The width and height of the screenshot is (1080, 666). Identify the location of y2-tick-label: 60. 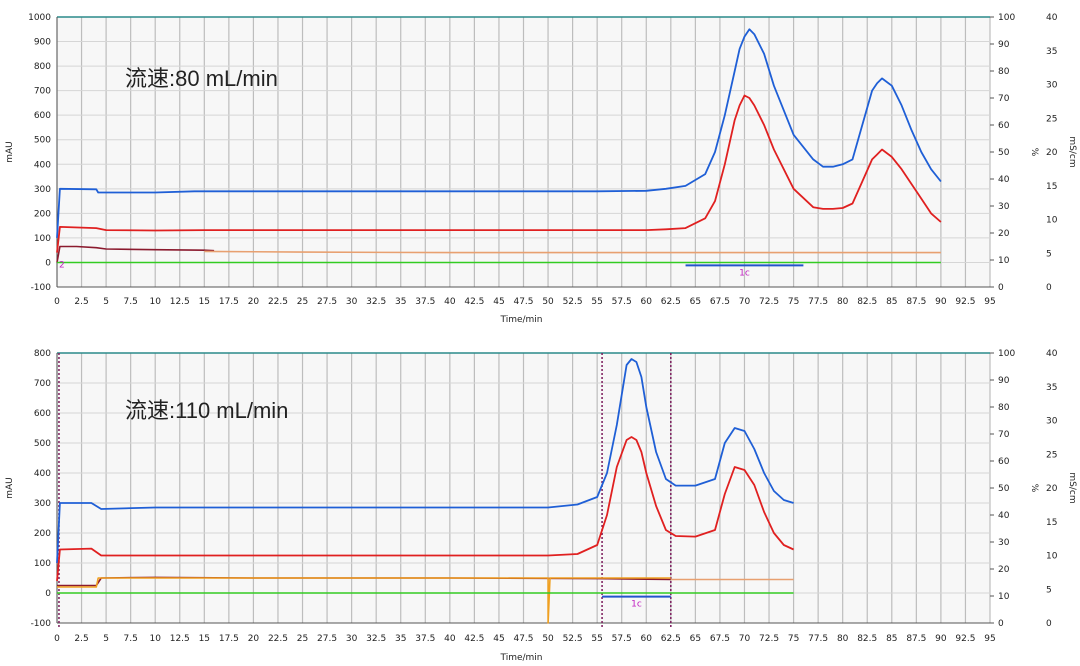
(1004, 462).